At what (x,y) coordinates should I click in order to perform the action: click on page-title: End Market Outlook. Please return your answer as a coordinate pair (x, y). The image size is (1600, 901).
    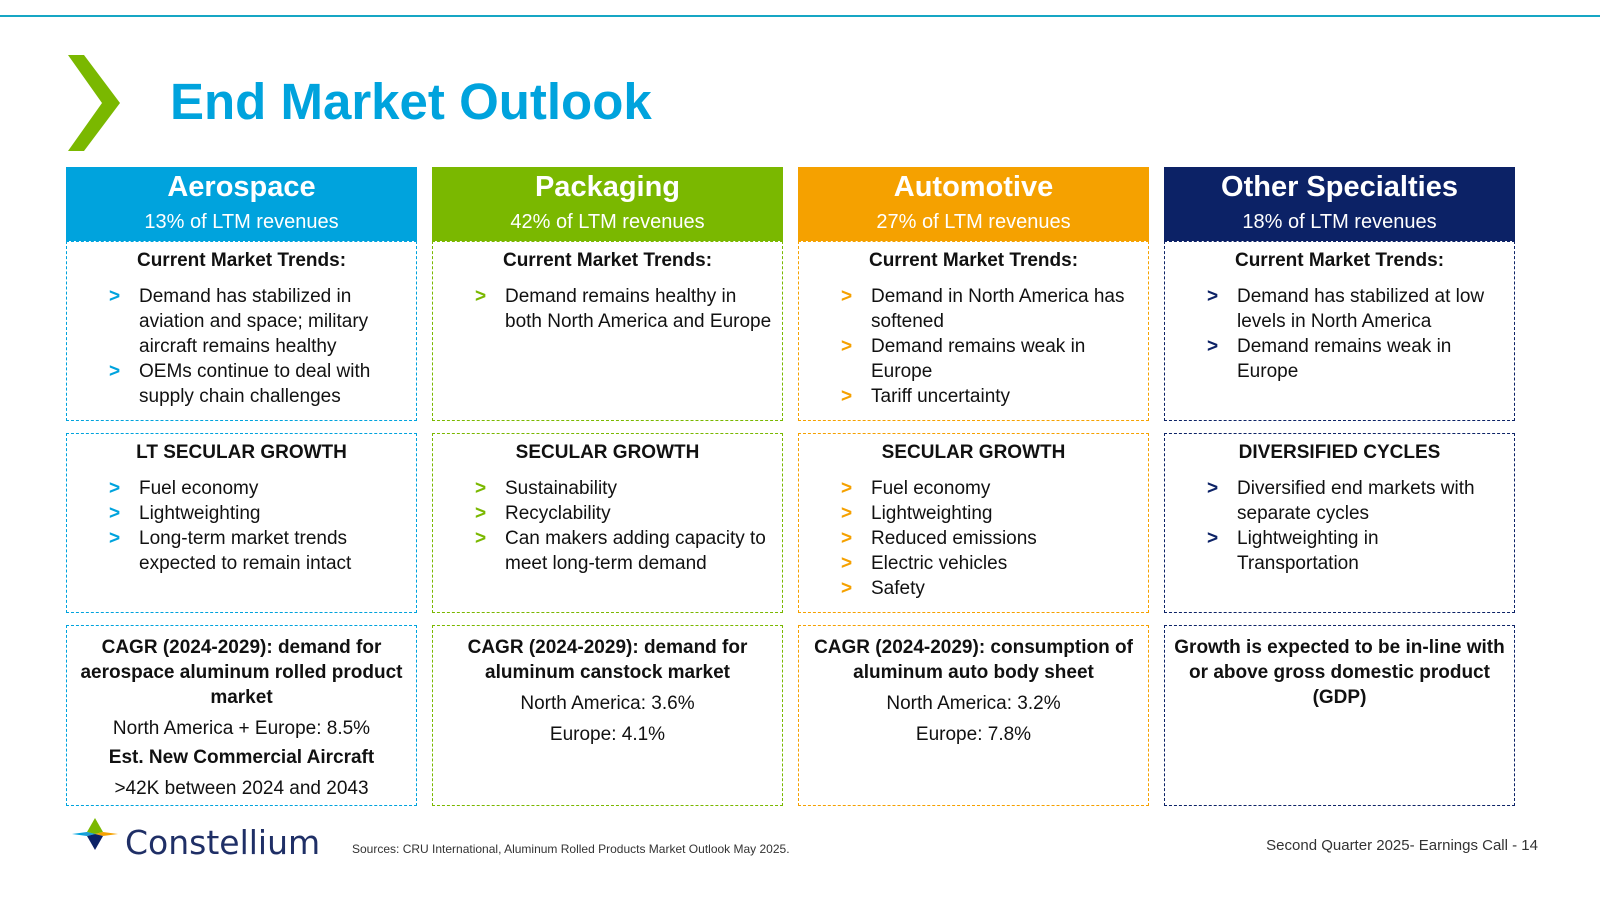
    Looking at the image, I should click on (411, 101).